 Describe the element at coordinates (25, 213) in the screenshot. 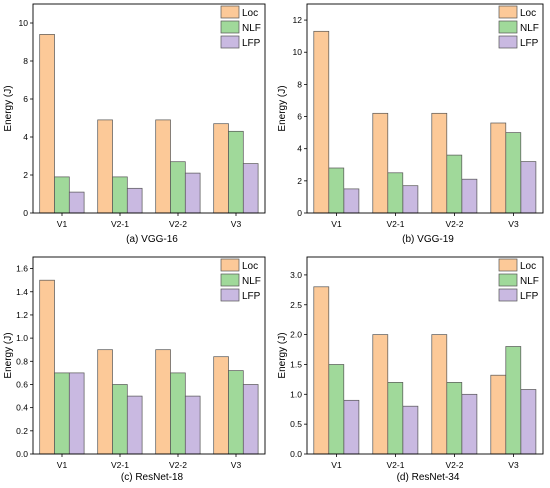

I see `y-tick-label: 0` at that location.